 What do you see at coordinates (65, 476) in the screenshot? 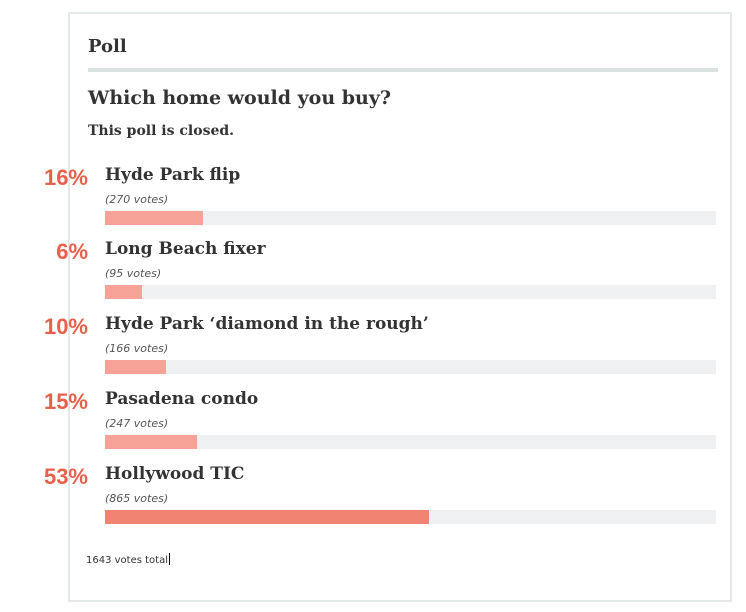
I see `option-percent: 53%` at bounding box center [65, 476].